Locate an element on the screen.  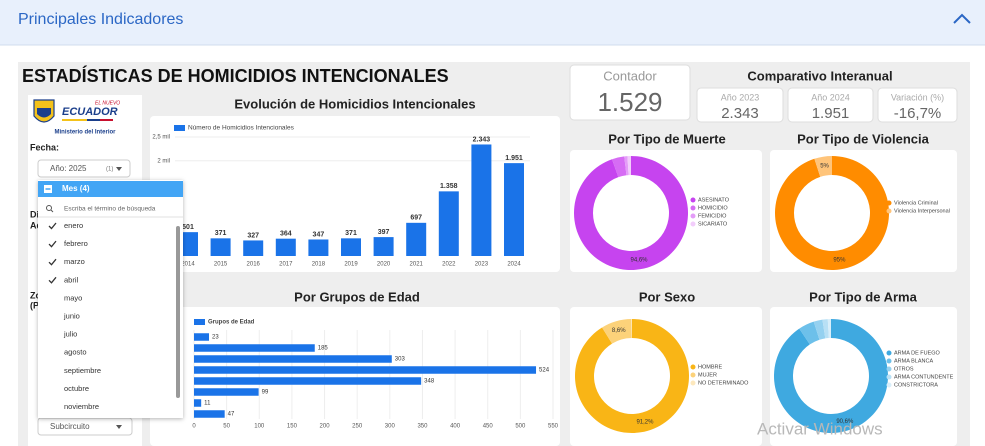
x-tick-label: 2020 is located at coordinates (384, 265).